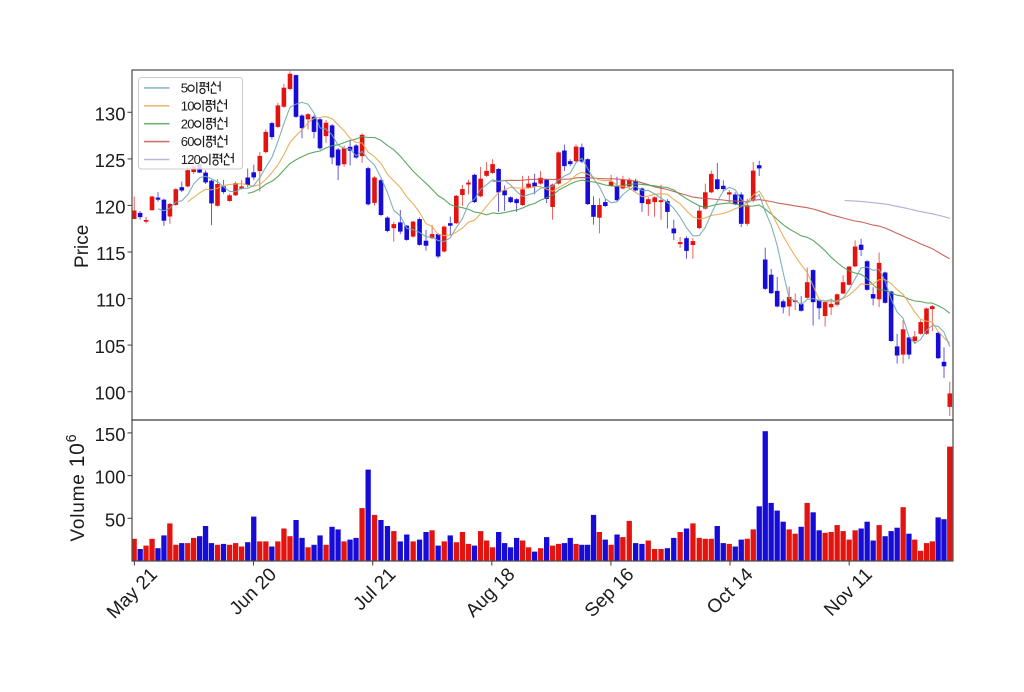 This screenshot has width=1024, height=692. I want to click on svg-text: 5, so click(184, 88).